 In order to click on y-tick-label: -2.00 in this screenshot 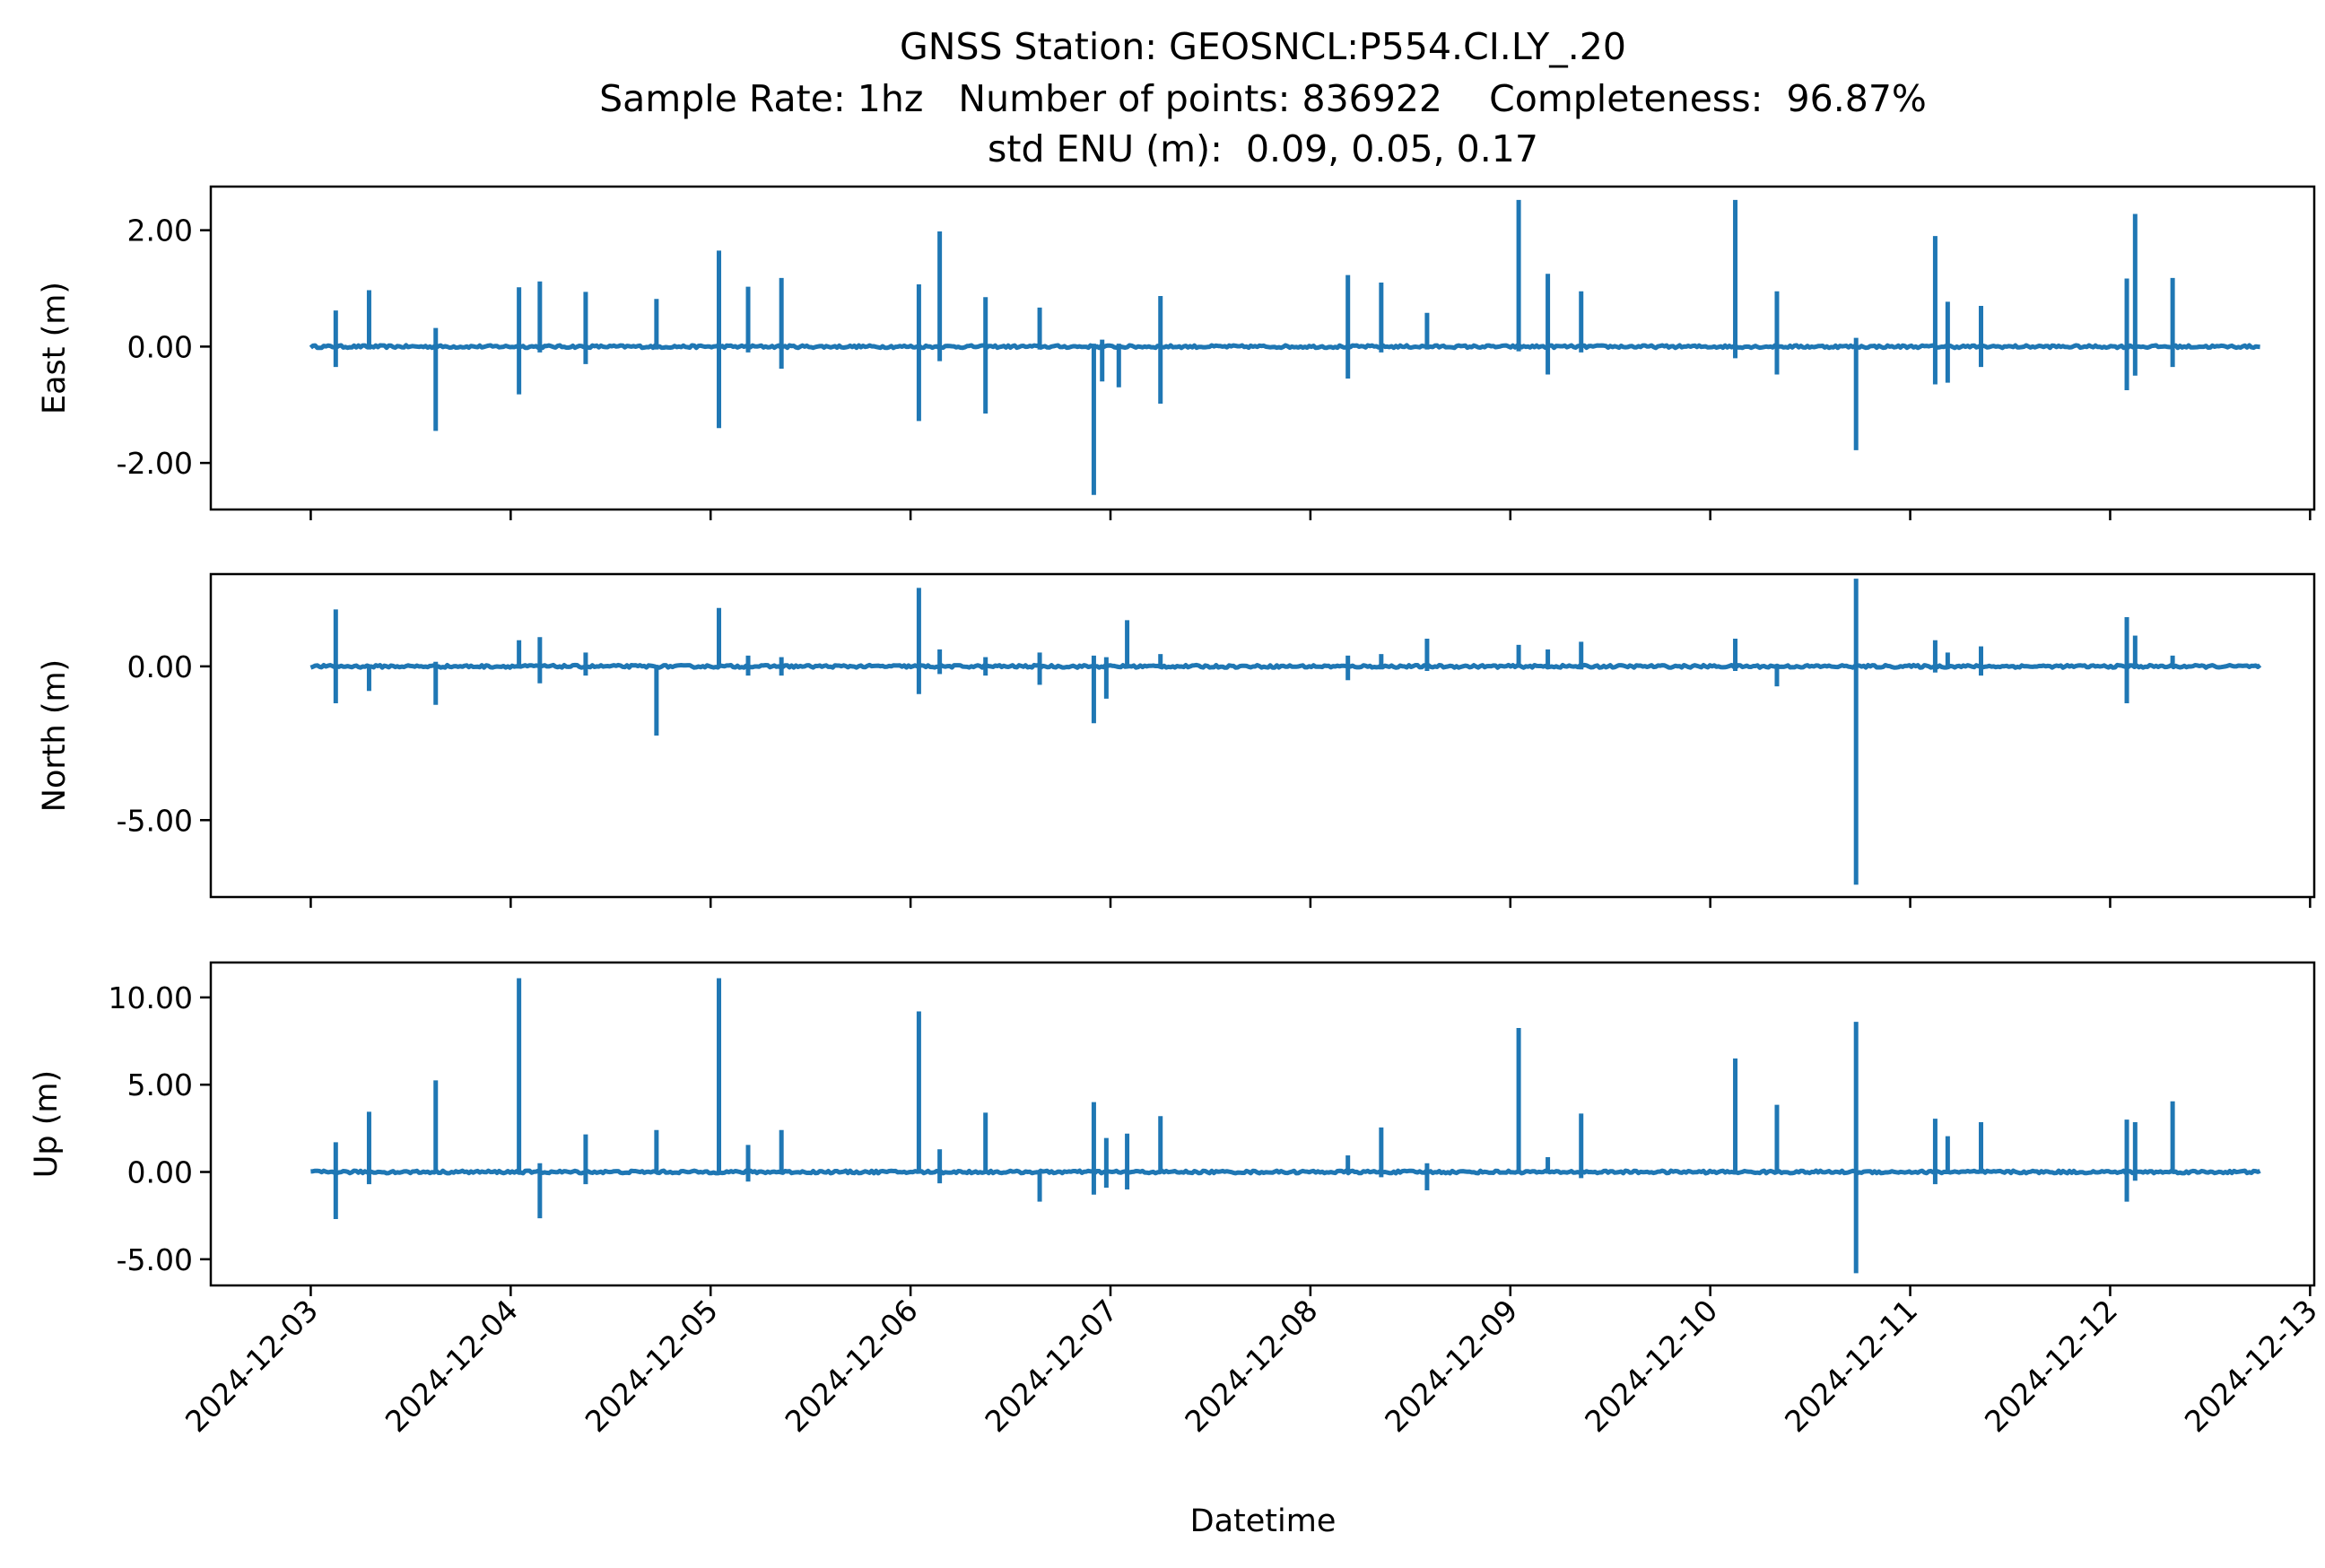, I will do `click(155, 463)`.